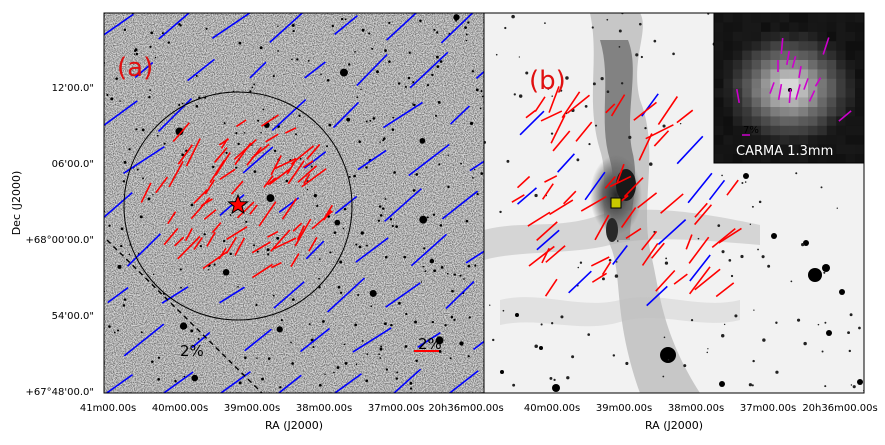 Image resolution: width=885 pixels, height=445 pixels. I want to click on inset: 7% CARMA 1.3mm, so click(789, 88).